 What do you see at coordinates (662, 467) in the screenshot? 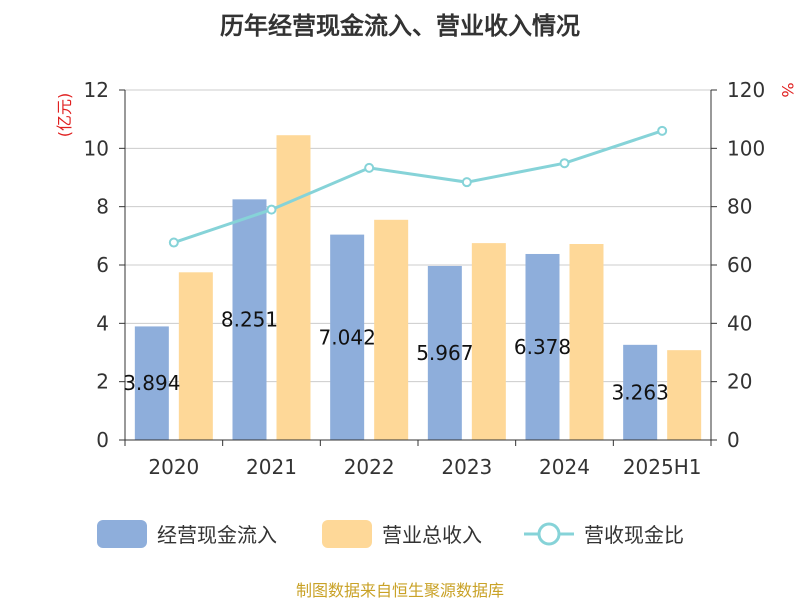
I see `x-tick-label: 2025H1` at bounding box center [662, 467].